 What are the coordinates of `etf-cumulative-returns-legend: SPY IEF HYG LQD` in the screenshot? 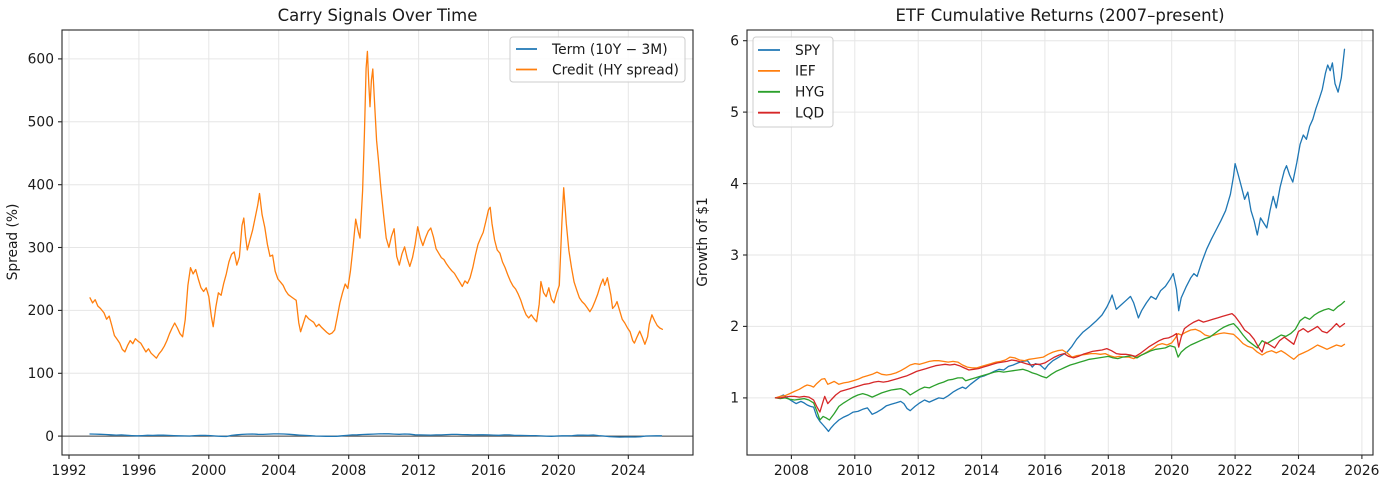 It's located at (793, 82).